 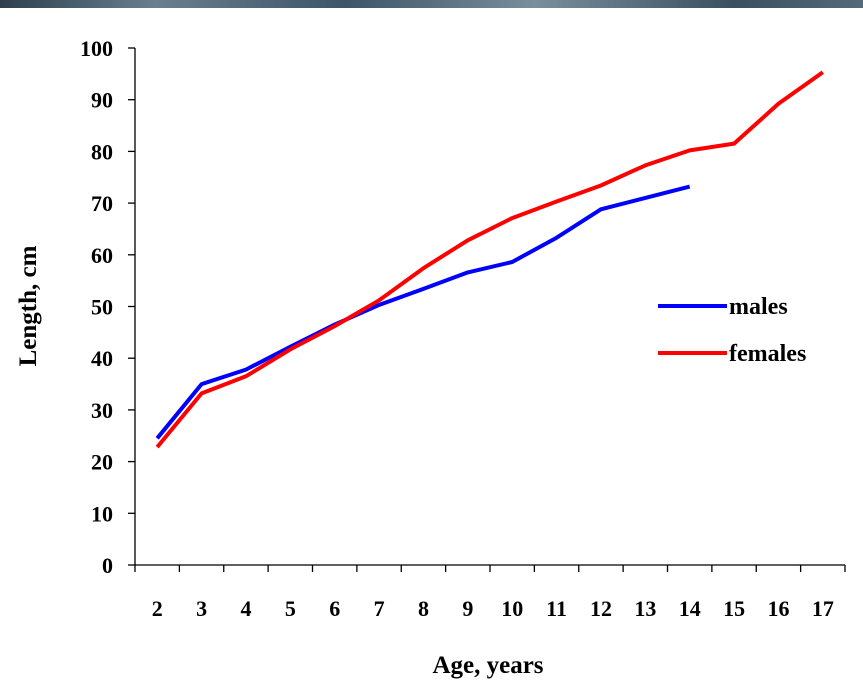 I want to click on y-tick-label: 50, so click(x=102, y=307).